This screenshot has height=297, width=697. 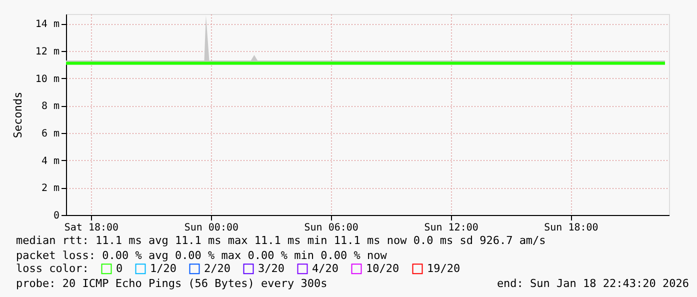 I want to click on x-tick-label: Sun 18:00, so click(x=571, y=228).